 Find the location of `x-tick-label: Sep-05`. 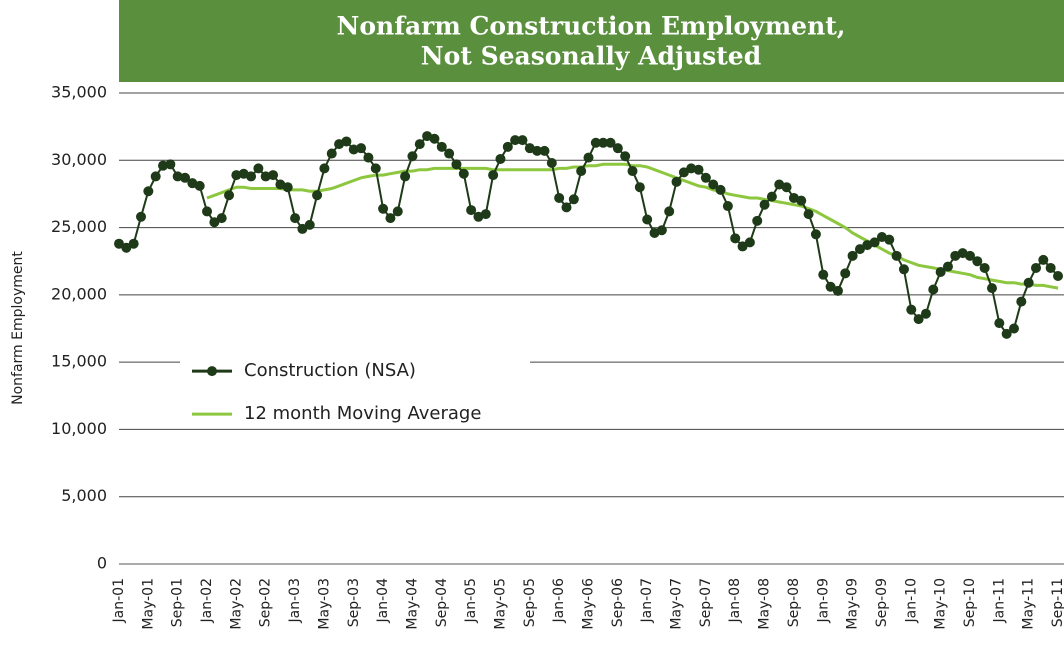

x-tick-label: Sep-05 is located at coordinates (530, 602).